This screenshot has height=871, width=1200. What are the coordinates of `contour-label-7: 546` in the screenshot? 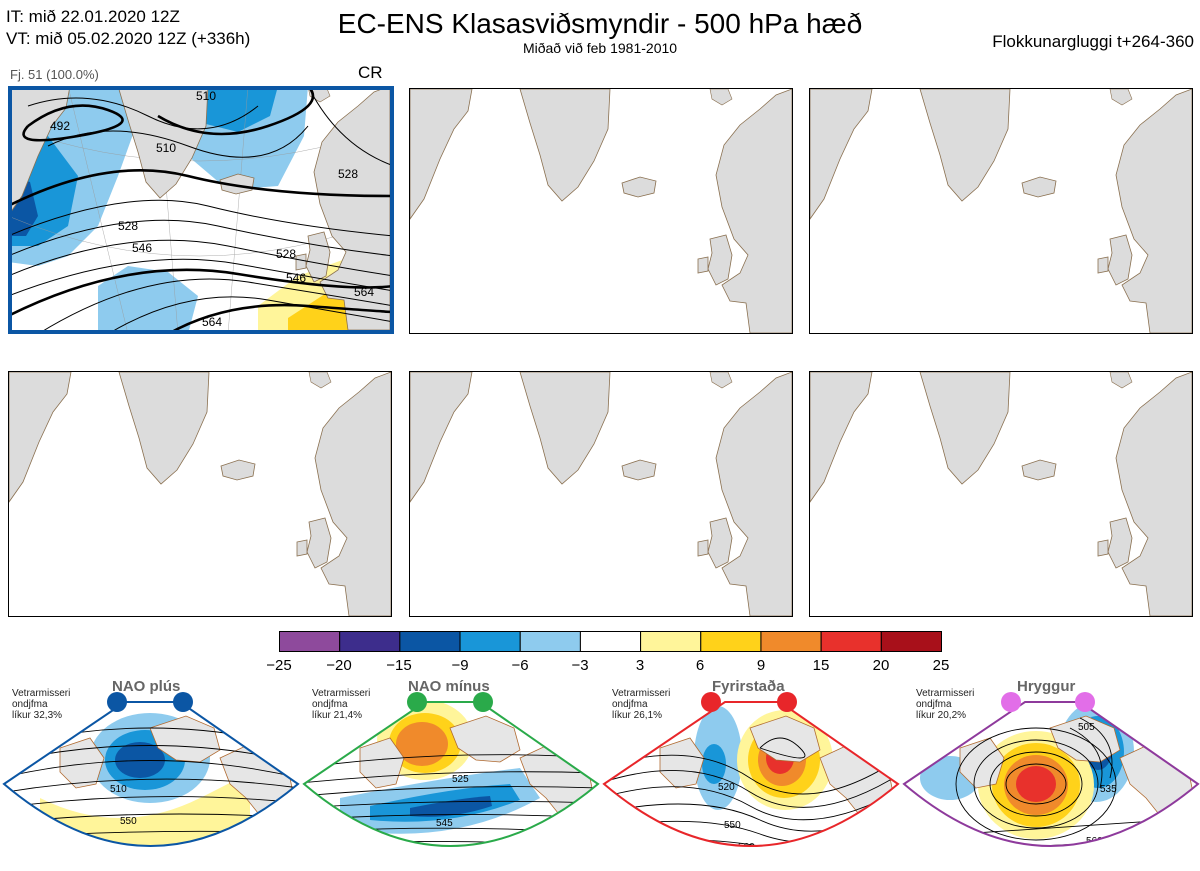 It's located at (296, 278).